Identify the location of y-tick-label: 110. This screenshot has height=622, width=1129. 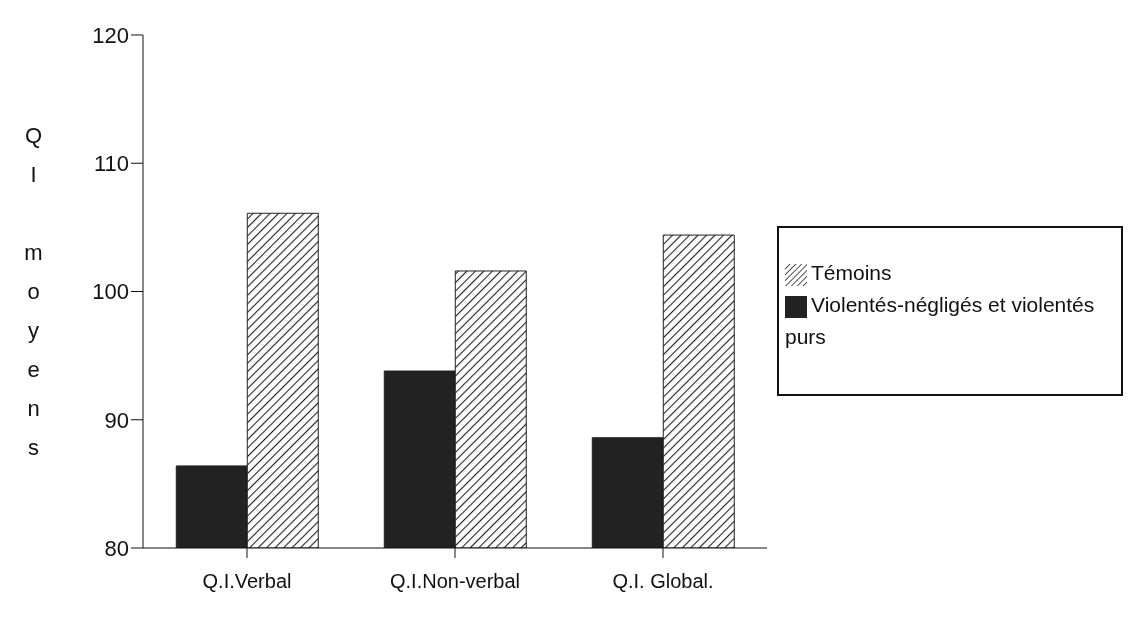
(111, 164).